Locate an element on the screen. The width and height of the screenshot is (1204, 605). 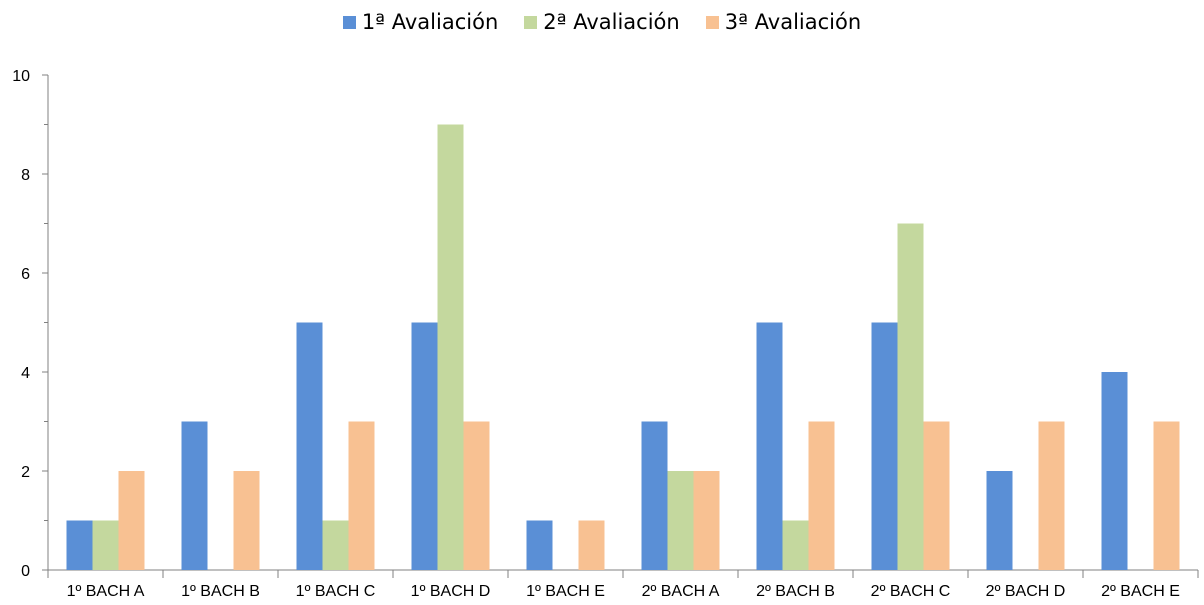
y-tick-label: 10 is located at coordinates (21, 76).